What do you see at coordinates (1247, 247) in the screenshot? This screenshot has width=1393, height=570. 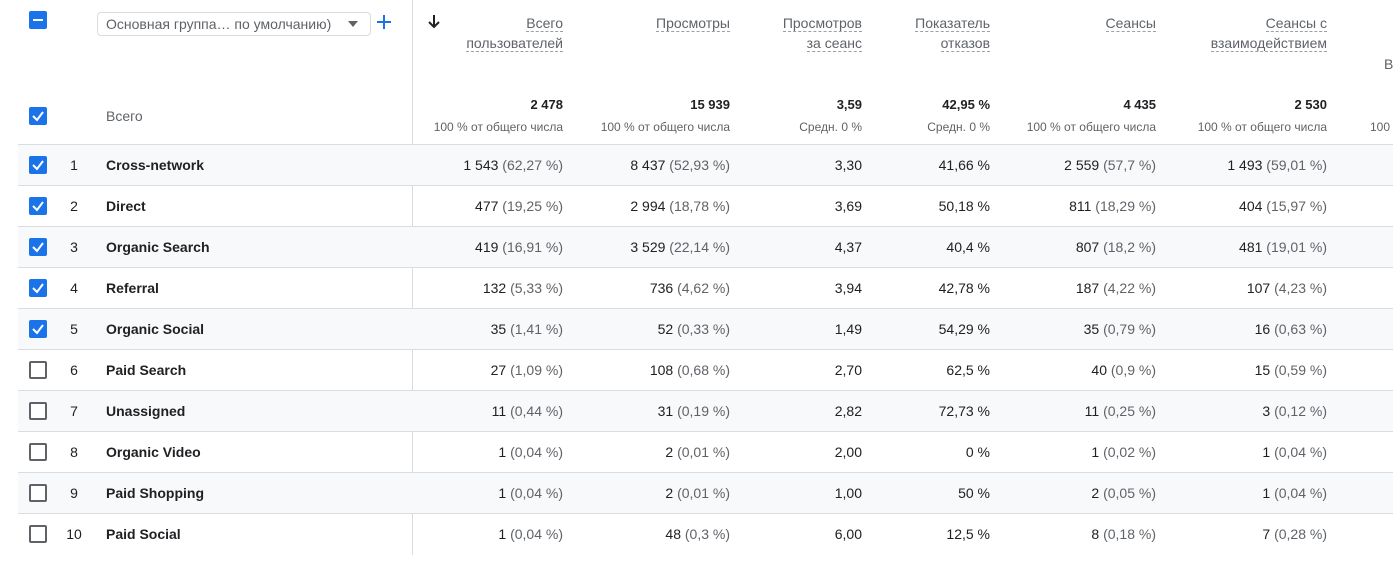 I see `row-cell: 481 (19,01 %)` at bounding box center [1247, 247].